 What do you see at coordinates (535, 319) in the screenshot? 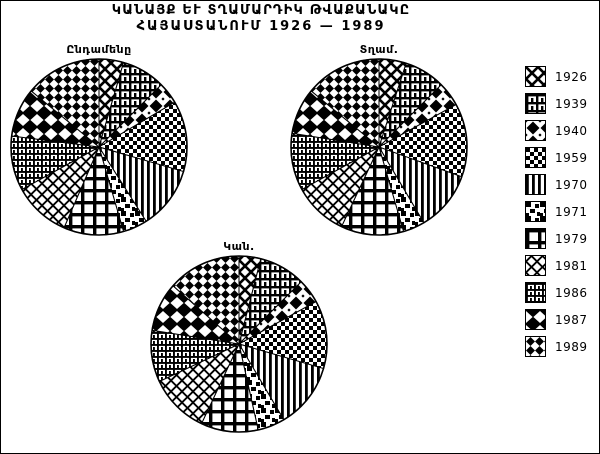
I see `legend-swatch-bowtie-dark` at bounding box center [535, 319].